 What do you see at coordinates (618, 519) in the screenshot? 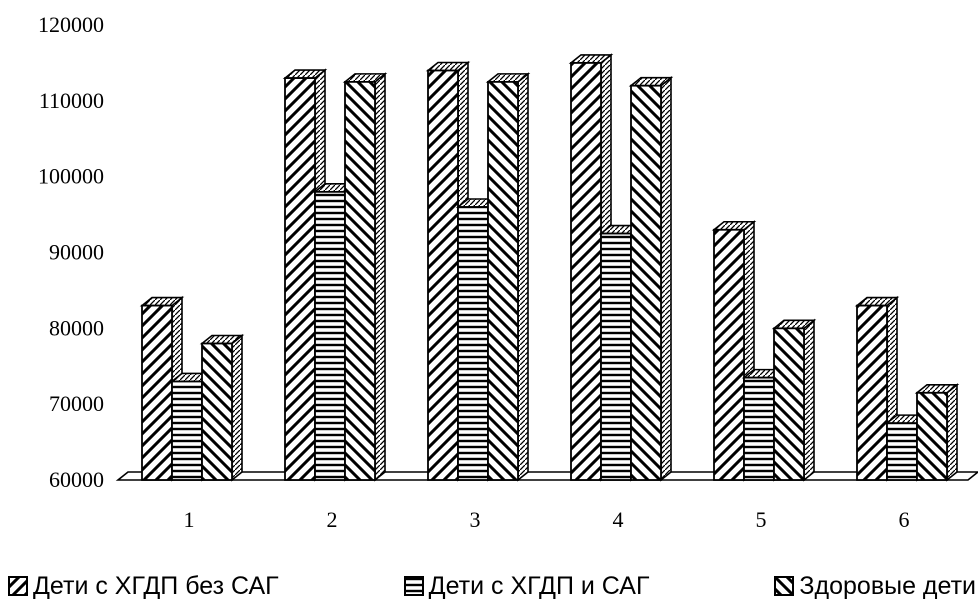
I see `x-tick-label: 4` at bounding box center [618, 519].